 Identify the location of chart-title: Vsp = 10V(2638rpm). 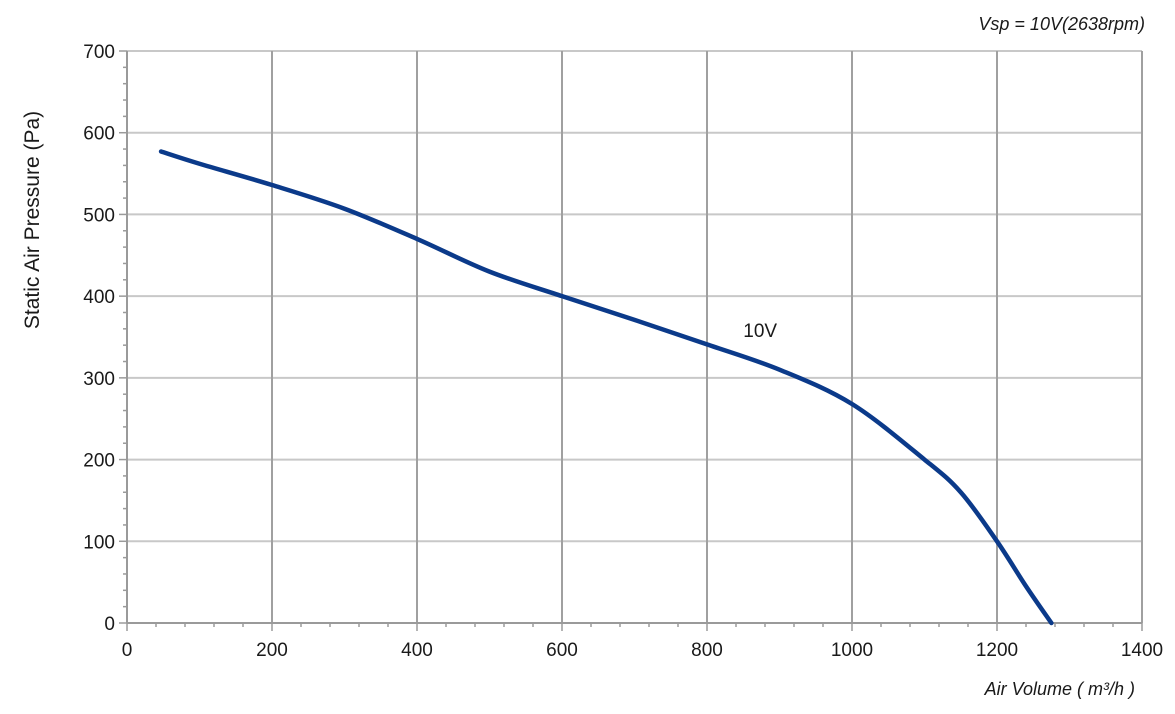
(1061, 24).